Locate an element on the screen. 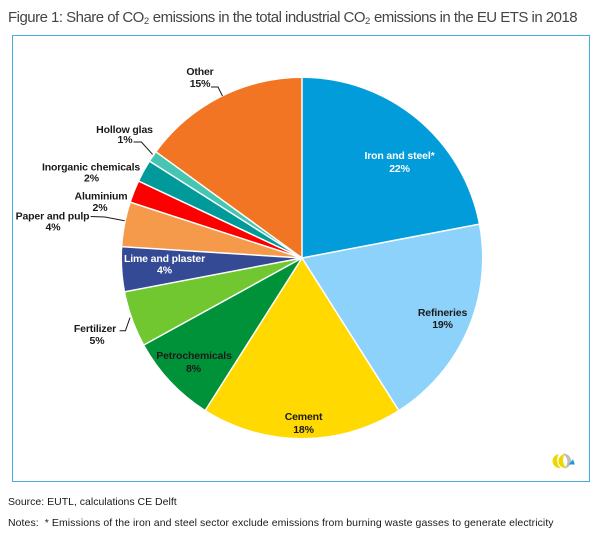 This screenshot has height=535, width=600. svg-text: Cement is located at coordinates (304, 417).